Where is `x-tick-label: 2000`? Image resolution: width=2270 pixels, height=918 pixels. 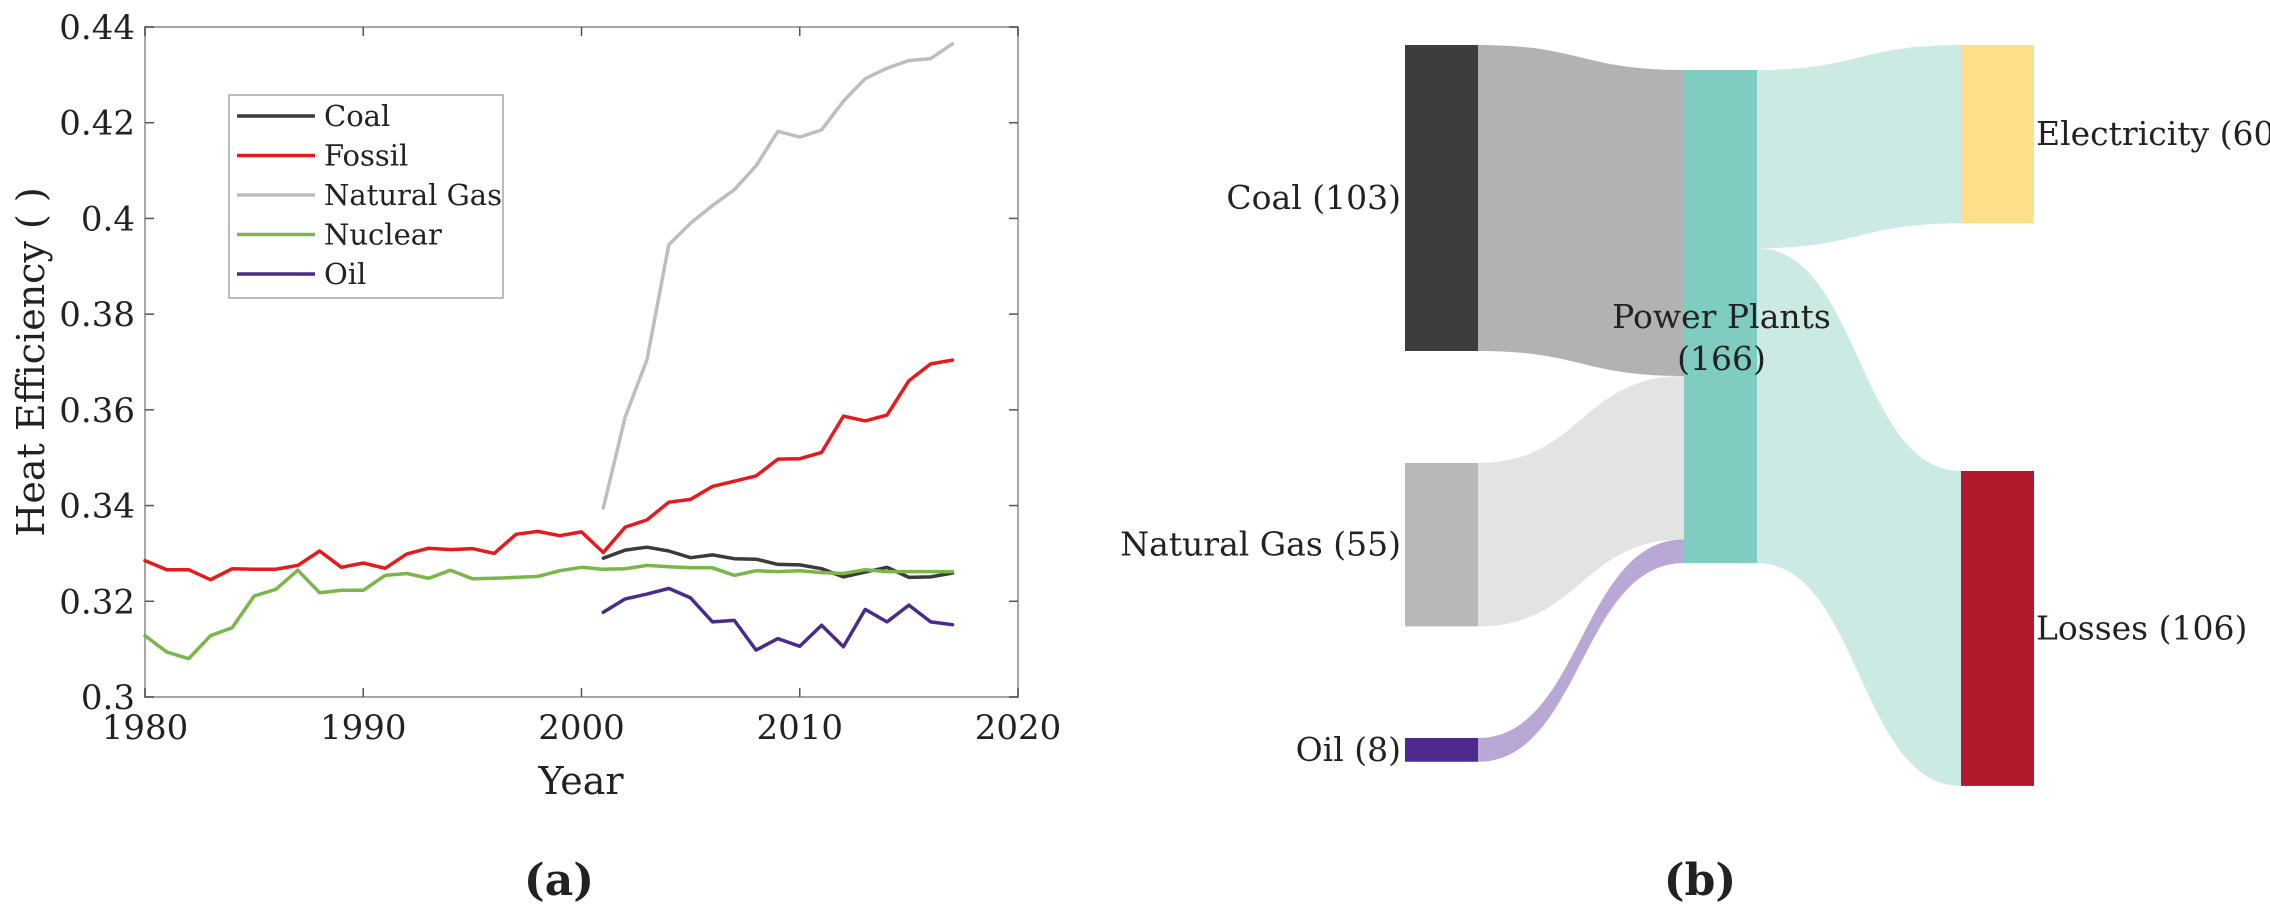
x-tick-label: 2000 is located at coordinates (581, 728).